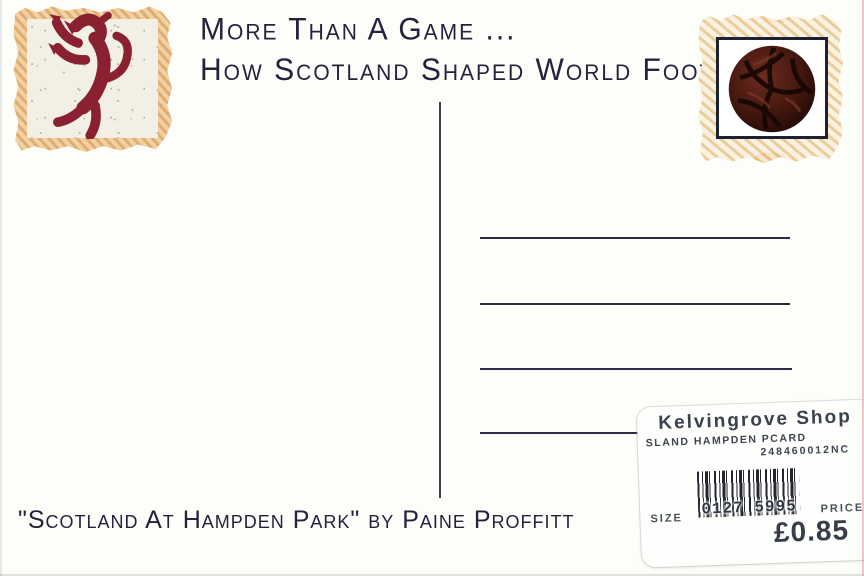  I want to click on price-value: £0.85, so click(811, 531).